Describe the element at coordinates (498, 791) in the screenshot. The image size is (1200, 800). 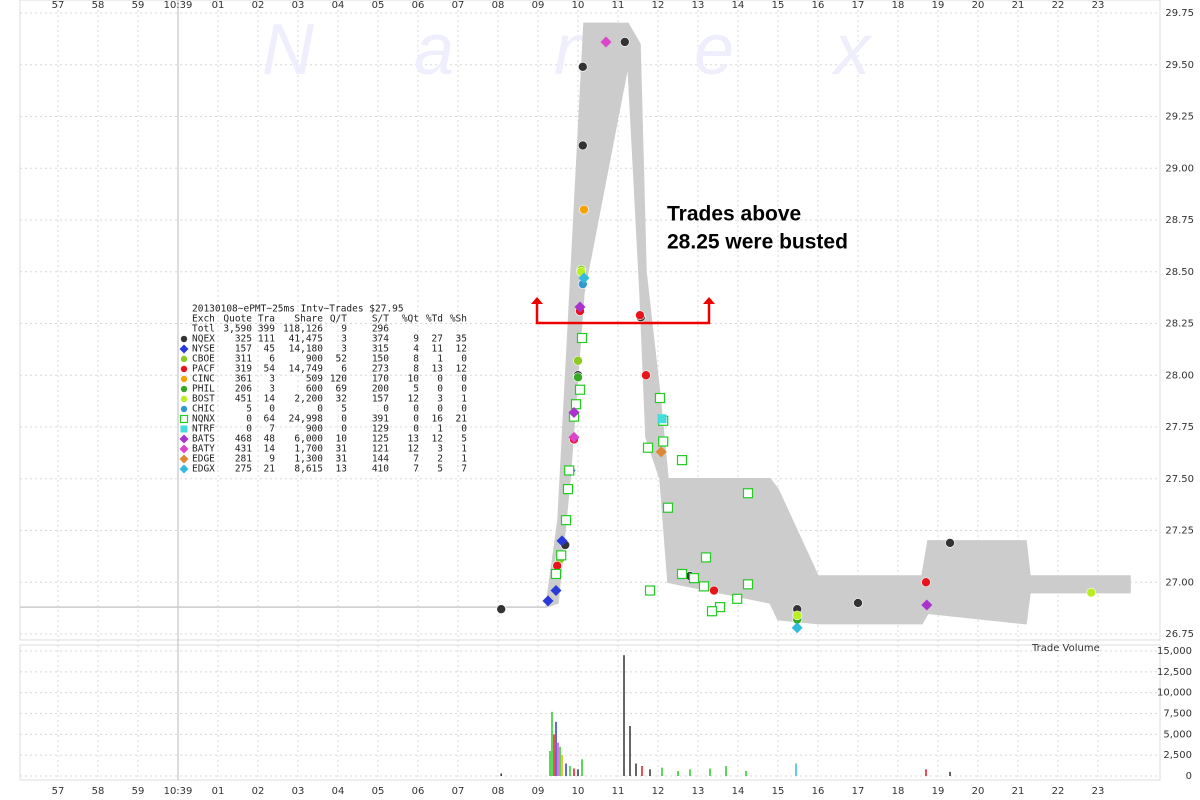
I see `x-tick-label: 08` at that location.